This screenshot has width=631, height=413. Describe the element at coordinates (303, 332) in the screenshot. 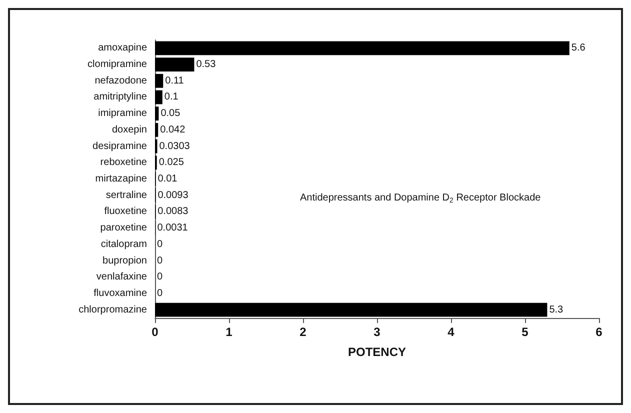

I see `x-tick-label: 2` at that location.